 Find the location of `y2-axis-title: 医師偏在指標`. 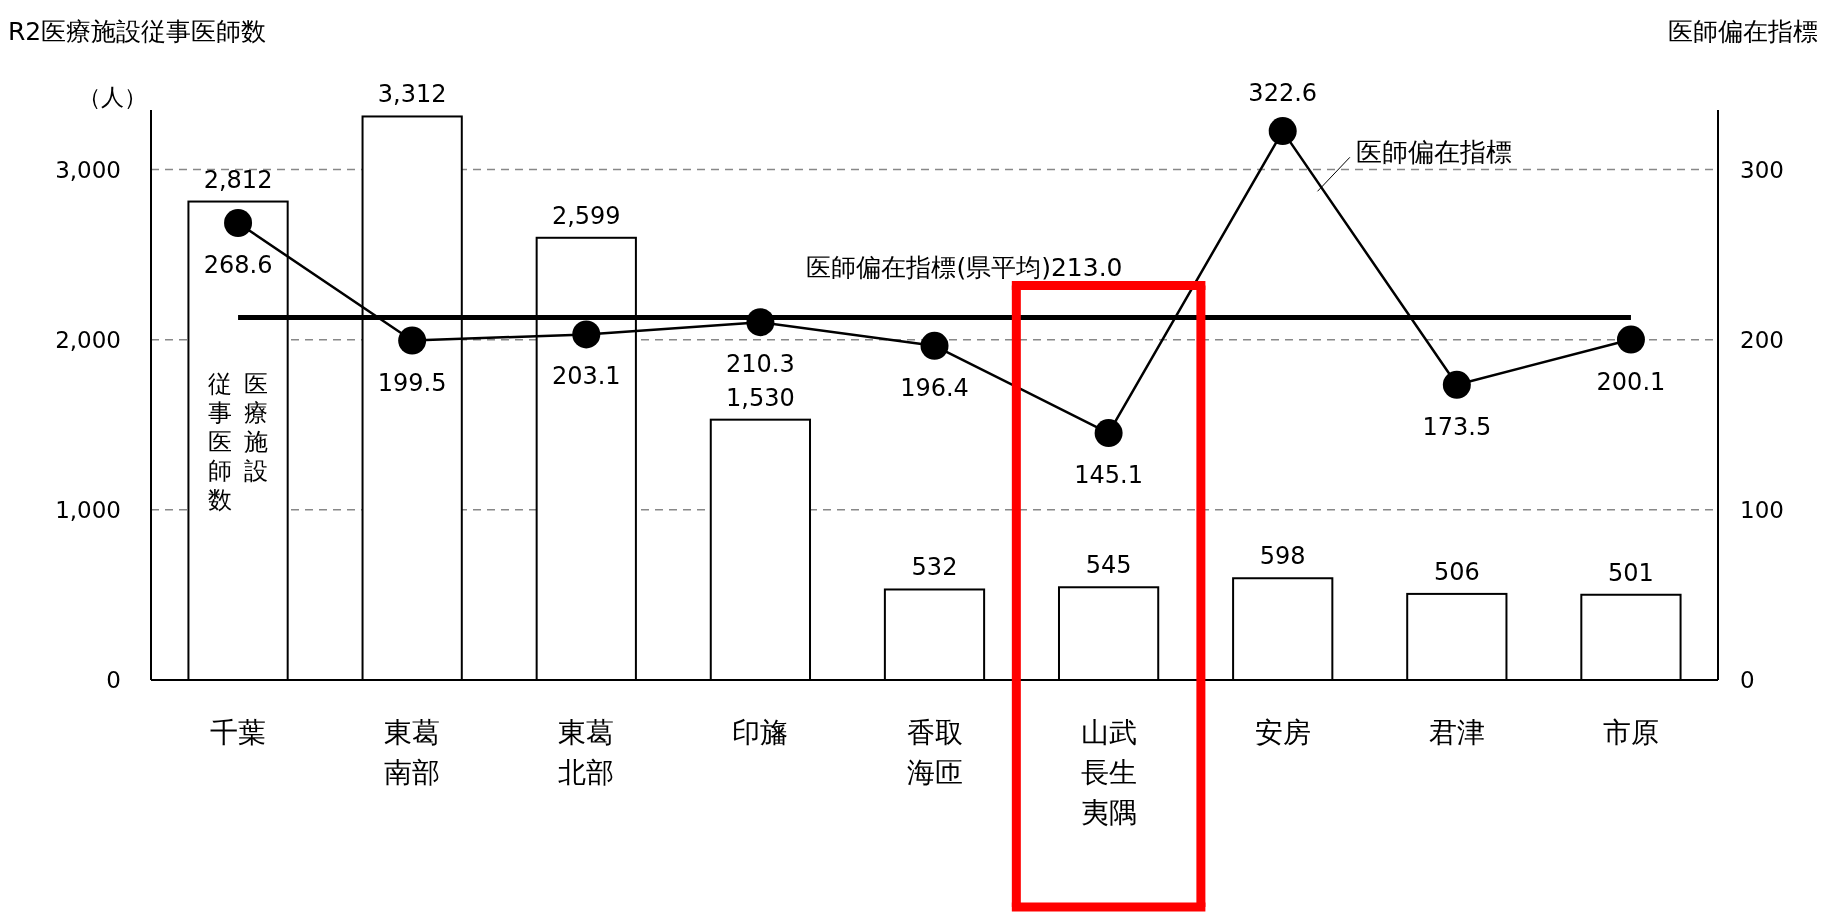

y2-axis-title: 医師偏在指標 is located at coordinates (1743, 31).